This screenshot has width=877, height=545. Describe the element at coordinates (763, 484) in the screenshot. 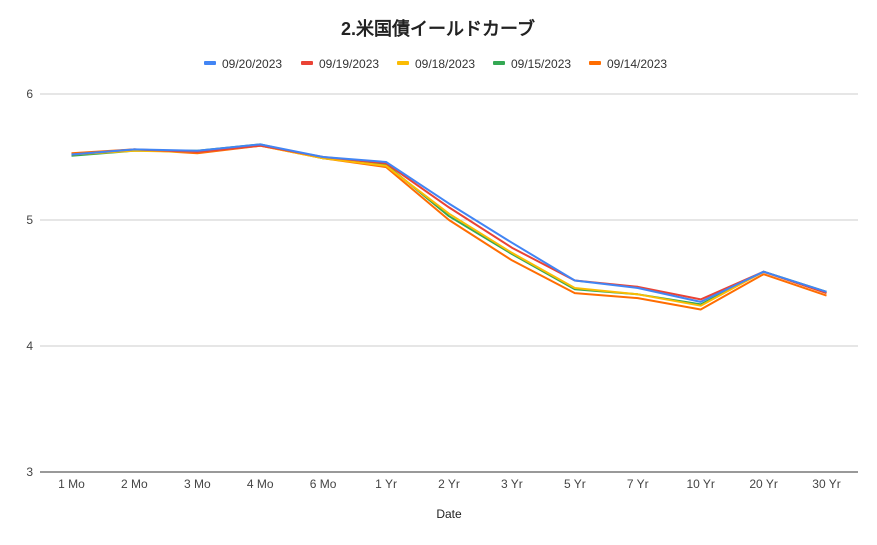

I see `x-tick-label: 20 Yr` at that location.